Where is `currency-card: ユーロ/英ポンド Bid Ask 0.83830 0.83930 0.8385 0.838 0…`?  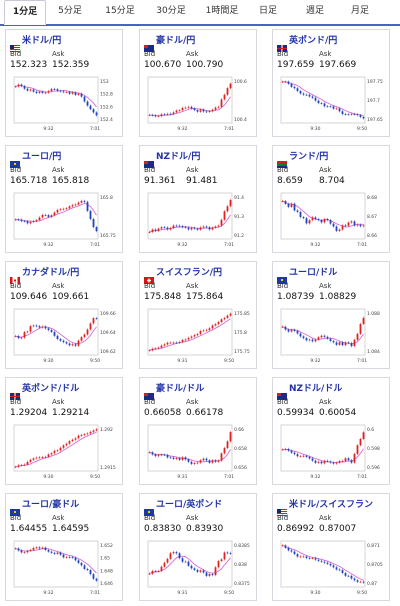 currency-card: ユーロ/英ポンド Bid Ask 0.83830 0.83930 0.8385 0.838 0… is located at coordinates (198, 547).